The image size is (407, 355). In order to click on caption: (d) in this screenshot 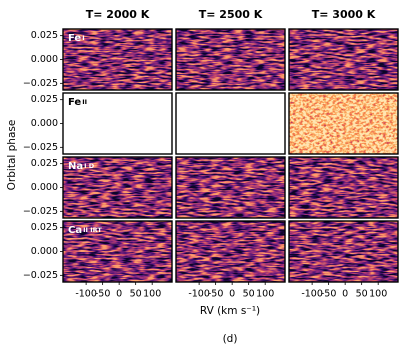, I will do `click(230, 339)`.